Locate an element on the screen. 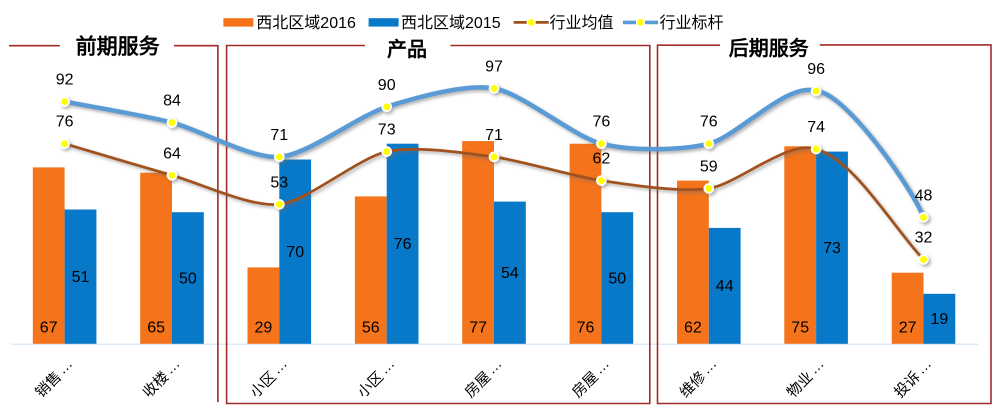  svg-text: 56 is located at coordinates (371, 327).